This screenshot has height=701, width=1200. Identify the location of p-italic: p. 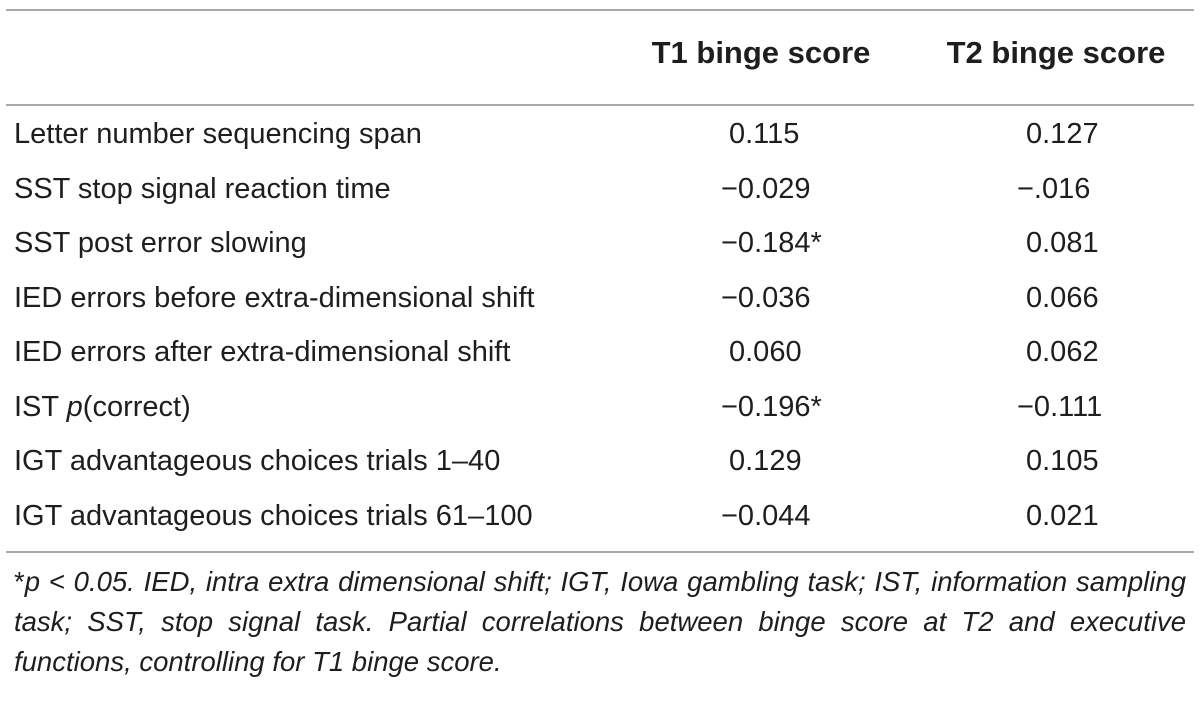
(74, 406).